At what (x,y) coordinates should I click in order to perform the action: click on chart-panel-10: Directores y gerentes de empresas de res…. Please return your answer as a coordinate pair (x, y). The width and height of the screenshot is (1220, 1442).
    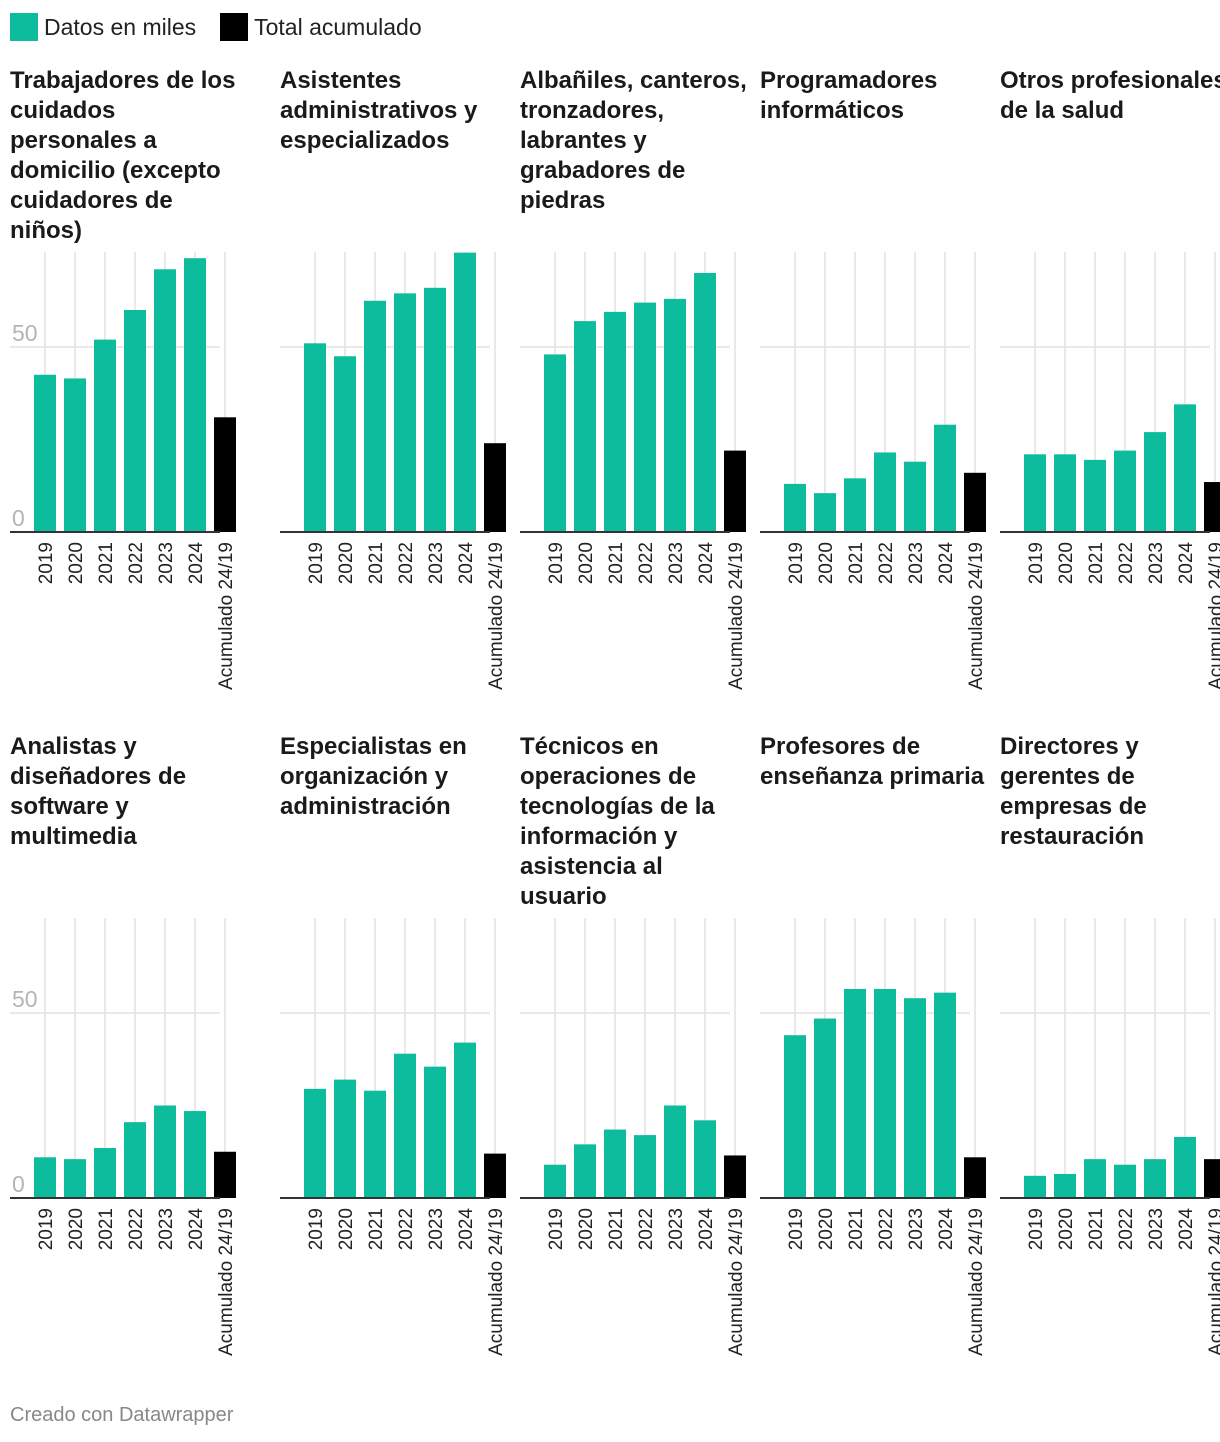
    Looking at the image, I should click on (1110, 1044).